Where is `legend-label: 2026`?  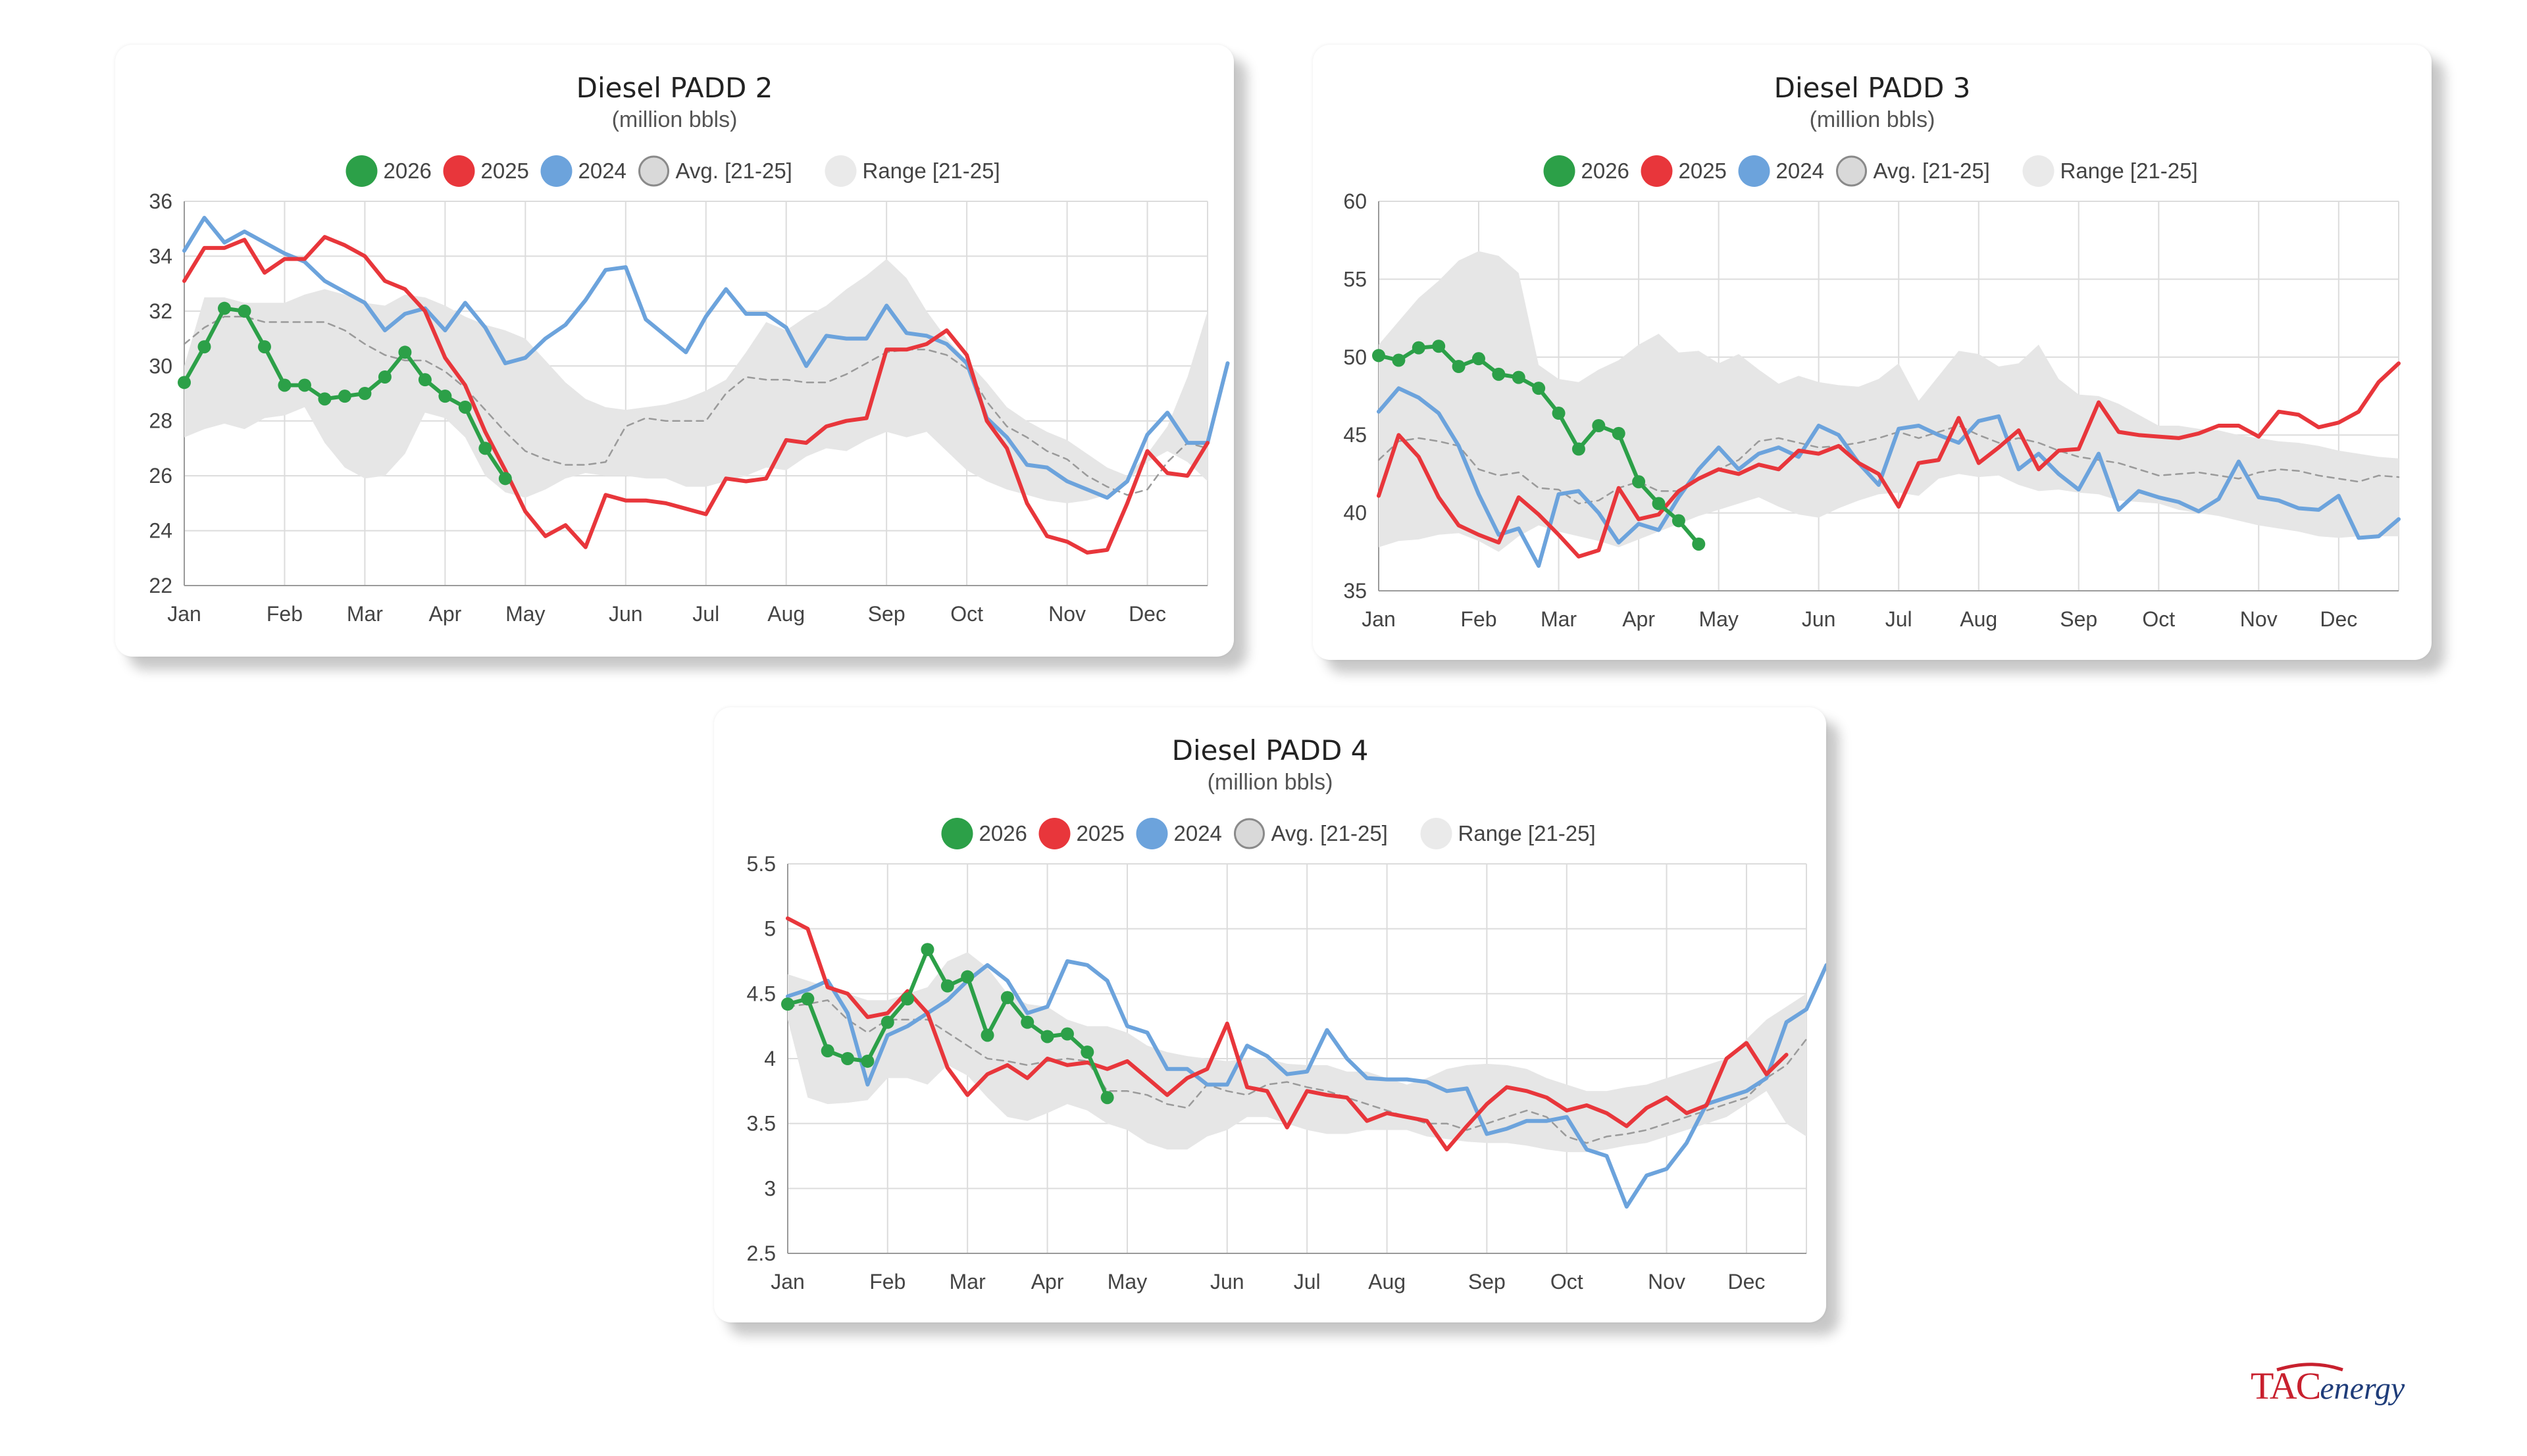 legend-label: 2026 is located at coordinates (1605, 171).